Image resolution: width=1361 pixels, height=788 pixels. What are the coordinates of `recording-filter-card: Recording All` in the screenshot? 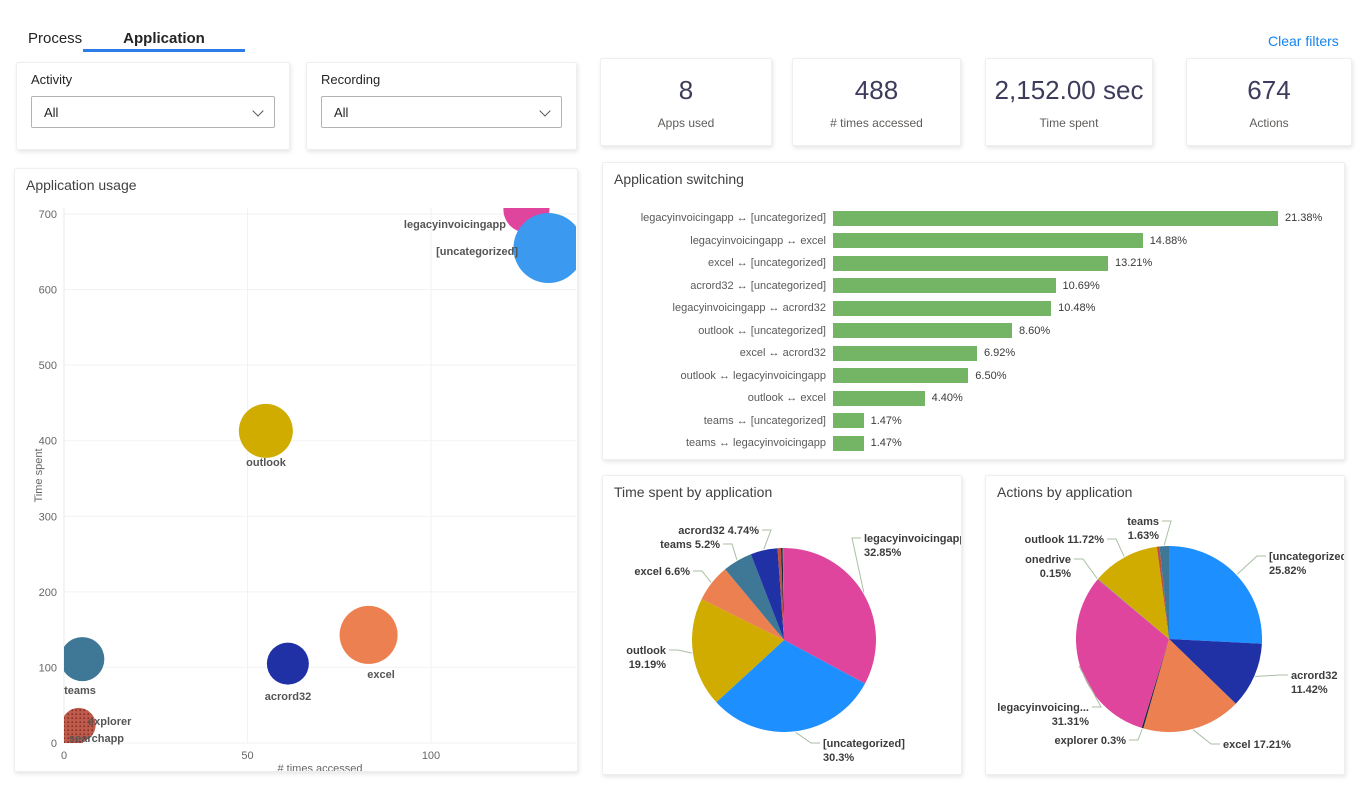 It's located at (441, 106).